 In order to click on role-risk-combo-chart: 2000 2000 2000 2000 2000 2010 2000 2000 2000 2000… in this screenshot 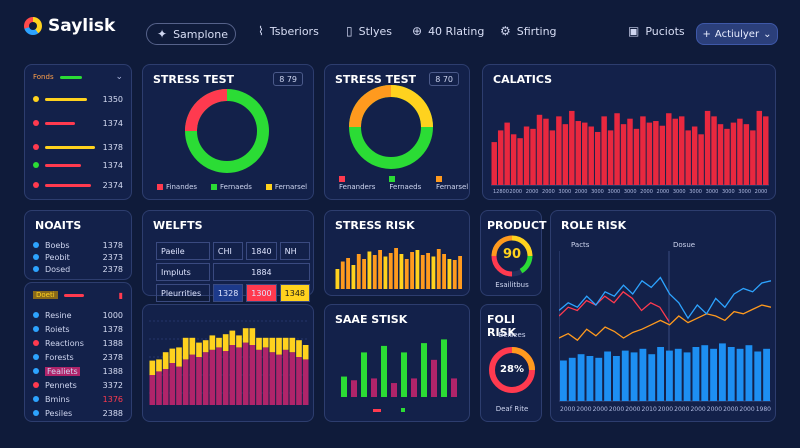, I will do `click(665, 332)`.